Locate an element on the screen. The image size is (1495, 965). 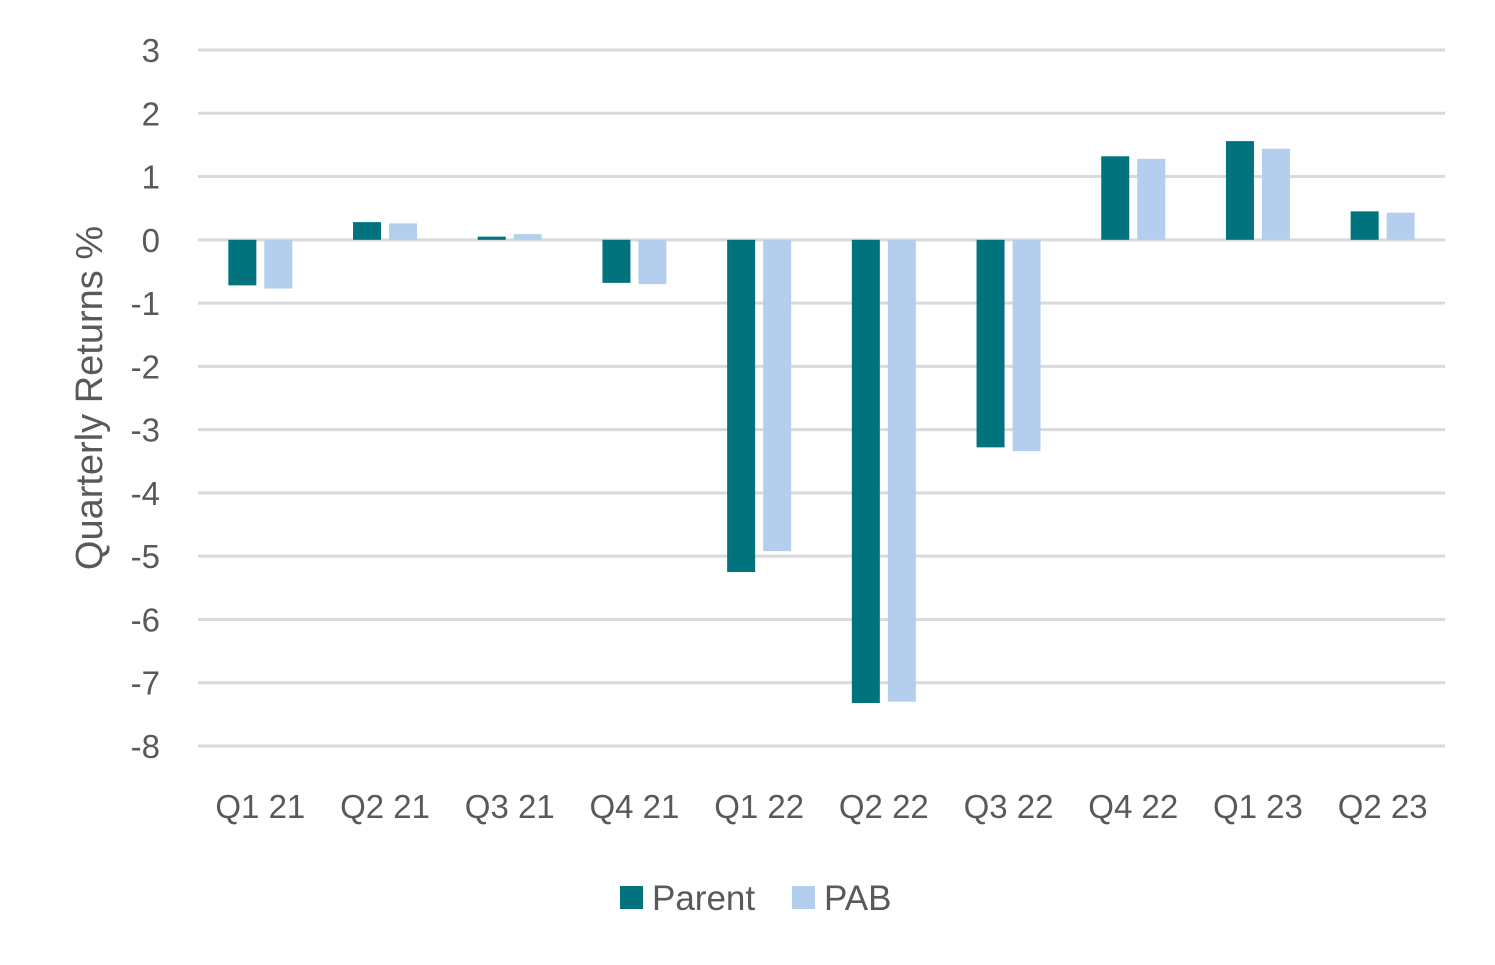
legend-label: PAB is located at coordinates (857, 898).